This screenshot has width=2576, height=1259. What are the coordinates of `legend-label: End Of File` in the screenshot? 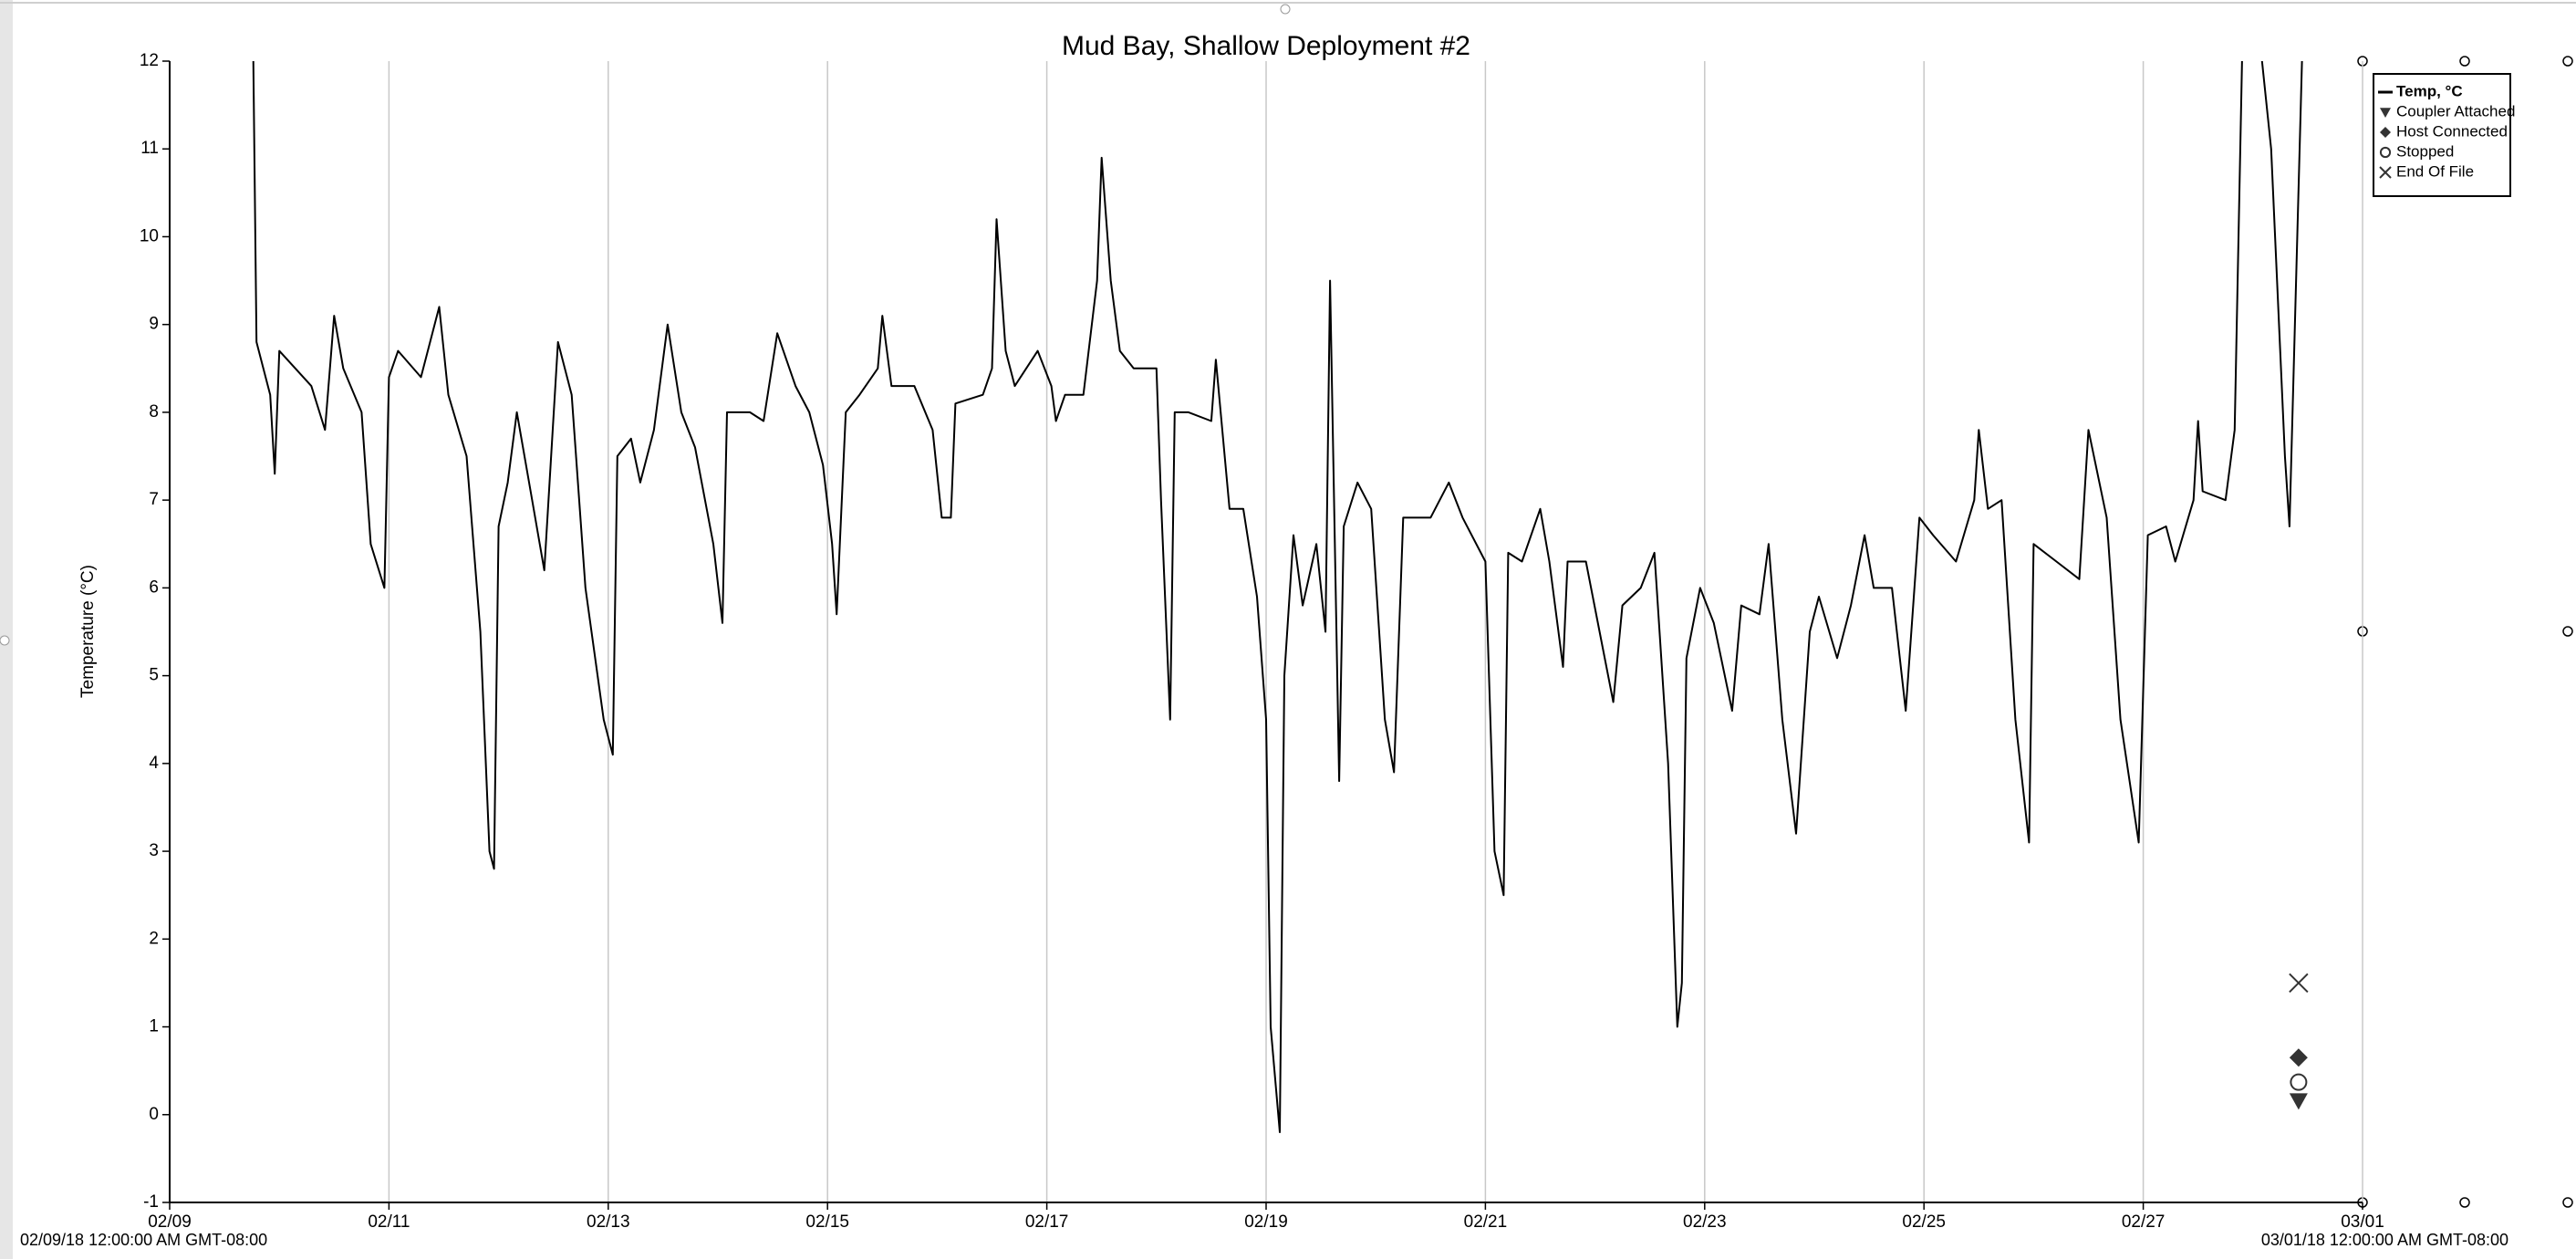 It's located at (2435, 171).